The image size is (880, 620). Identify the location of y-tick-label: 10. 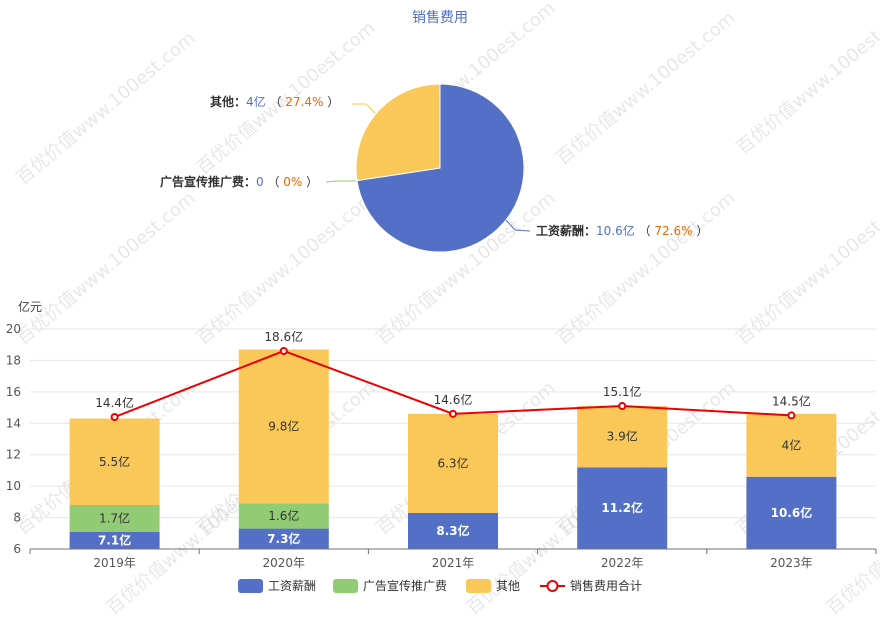
(13, 486).